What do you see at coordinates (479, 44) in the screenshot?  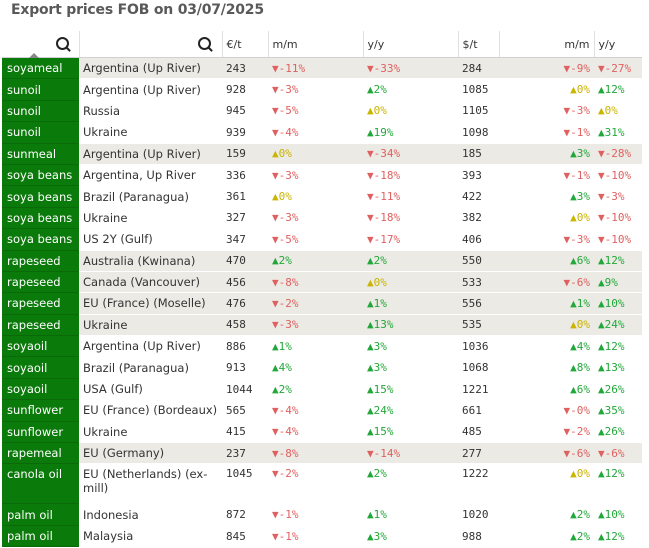 I see `usd-column-header: $/t` at bounding box center [479, 44].